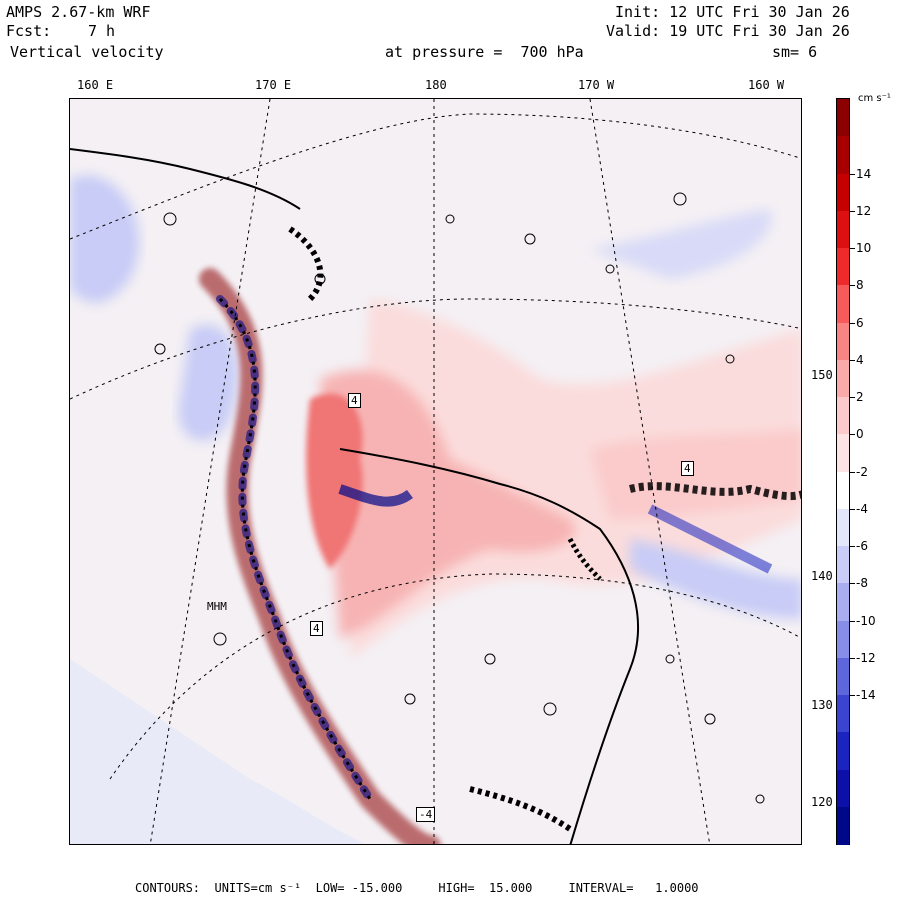  What do you see at coordinates (217, 606) in the screenshot?
I see `station-label-mhm: MHM` at bounding box center [217, 606].